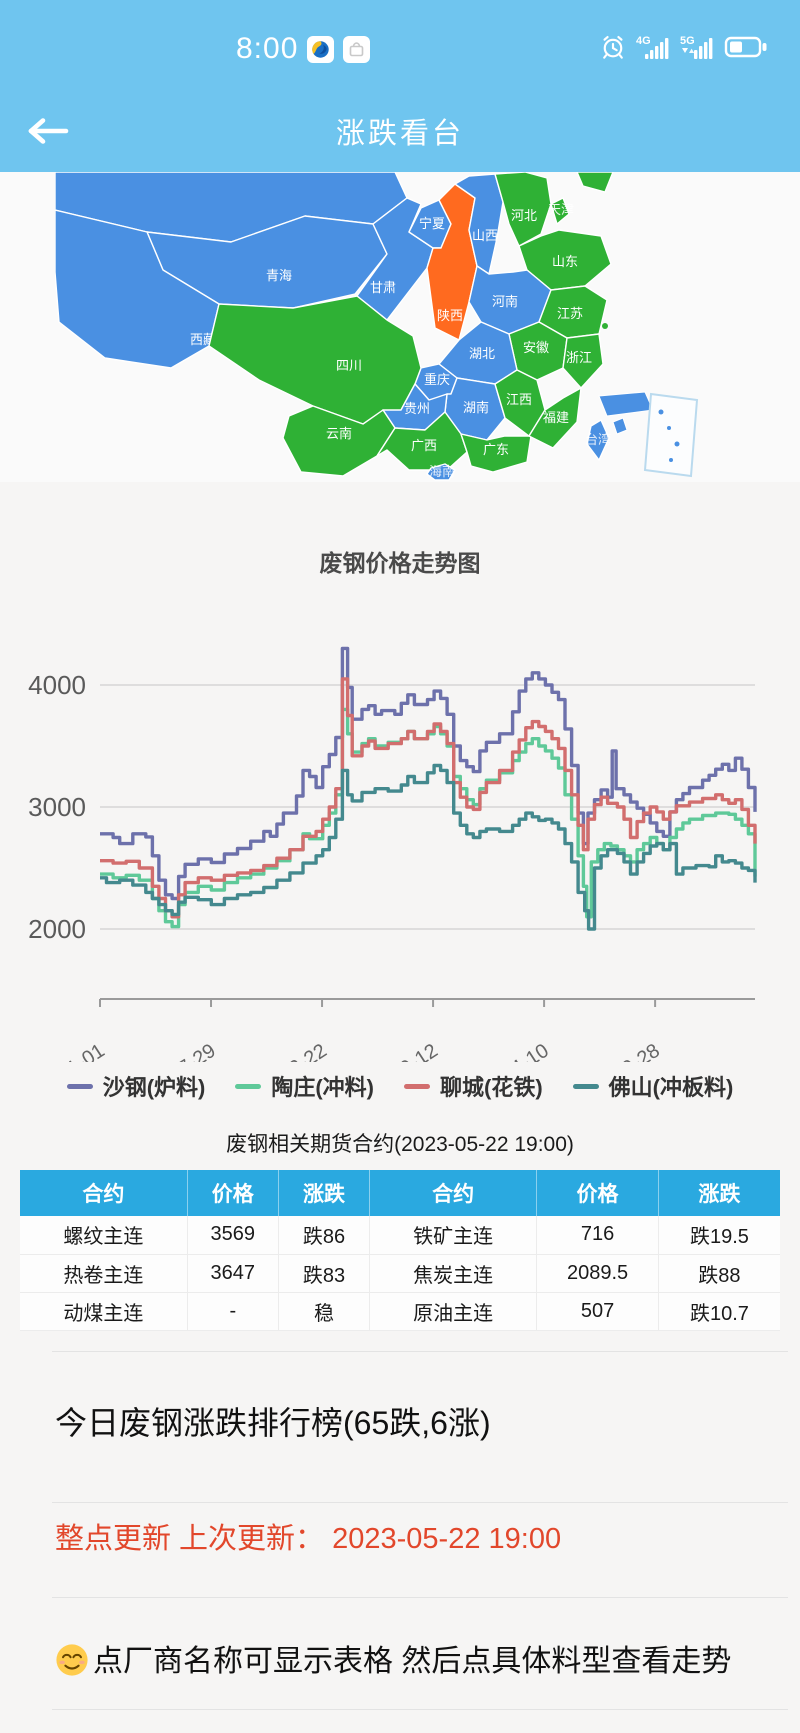  What do you see at coordinates (613, 49) in the screenshot?
I see `alarm-icon` at bounding box center [613, 49].